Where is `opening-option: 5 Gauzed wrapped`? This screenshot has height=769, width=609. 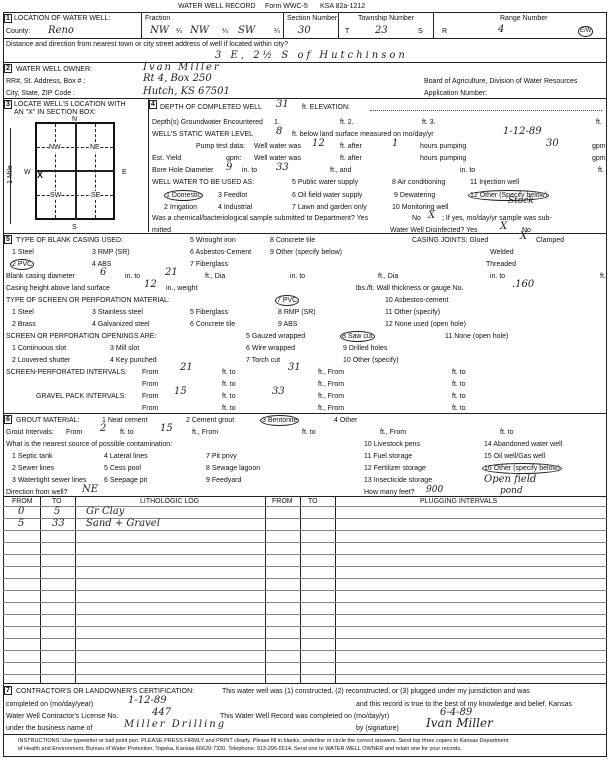 opening-option: 5 Gauzed wrapped is located at coordinates (276, 336).